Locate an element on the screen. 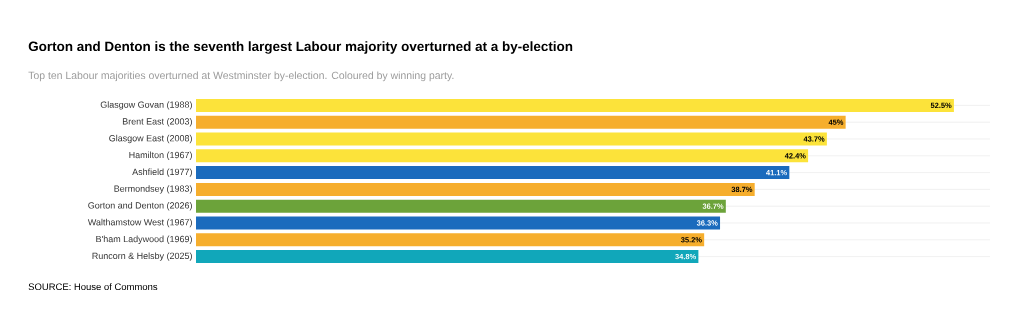 This screenshot has height=322, width=1020. y-tick-label: Brent East (2003) is located at coordinates (157, 122).